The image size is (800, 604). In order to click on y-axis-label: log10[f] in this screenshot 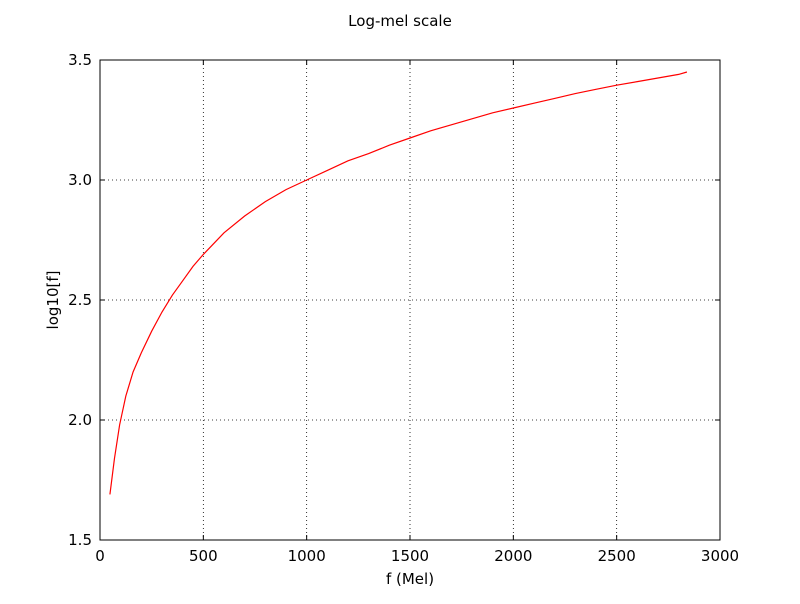, I will do `click(53, 300)`.